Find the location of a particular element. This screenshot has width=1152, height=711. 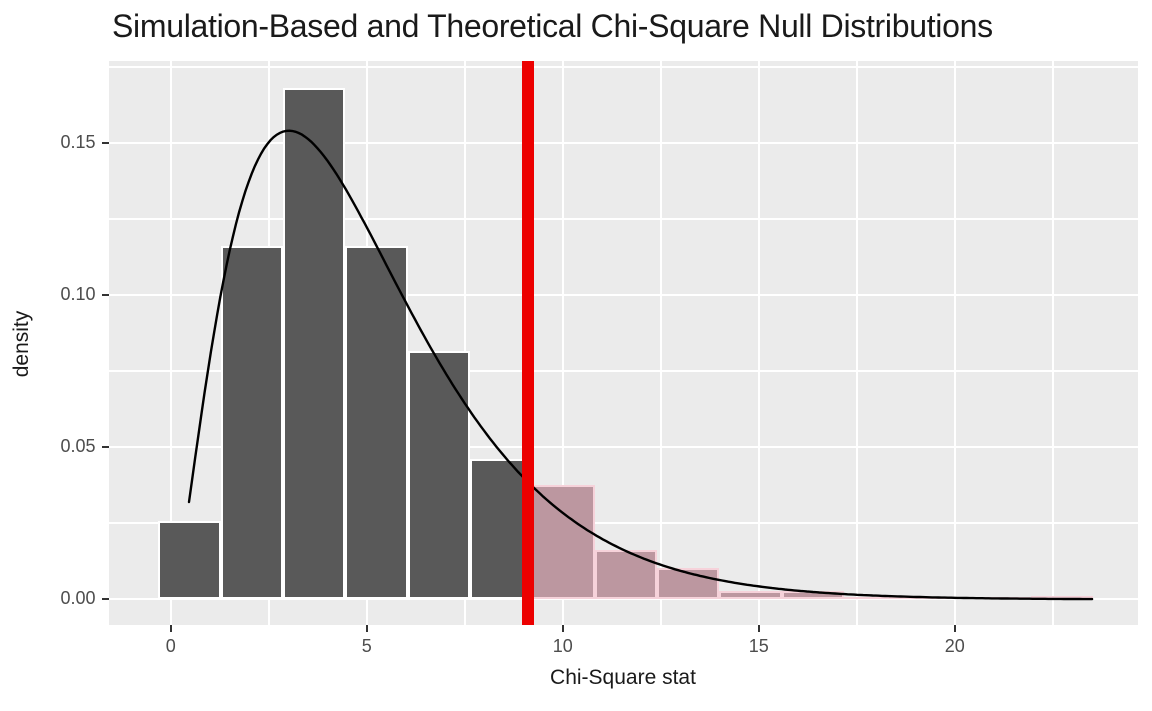

x-tick-label: 5 is located at coordinates (366, 645).